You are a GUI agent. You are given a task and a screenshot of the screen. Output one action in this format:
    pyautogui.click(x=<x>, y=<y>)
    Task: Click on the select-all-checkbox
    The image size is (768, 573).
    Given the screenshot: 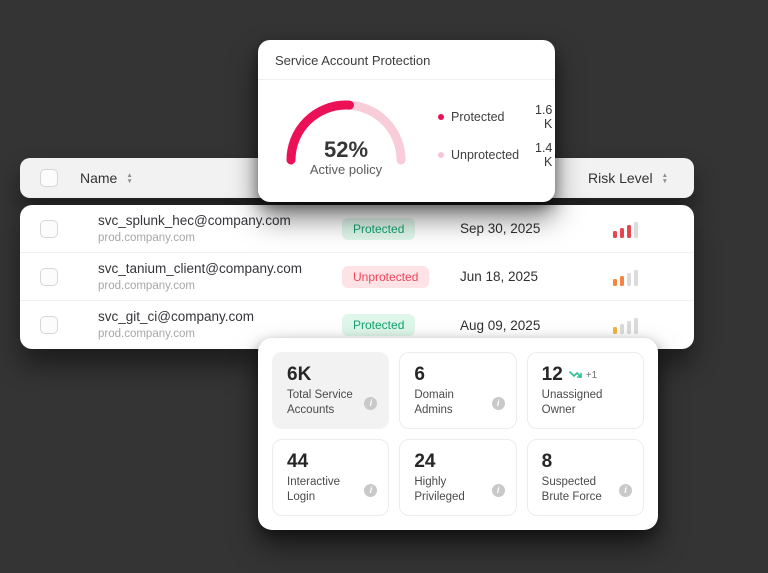 What is the action you would take?
    pyautogui.click(x=49, y=178)
    